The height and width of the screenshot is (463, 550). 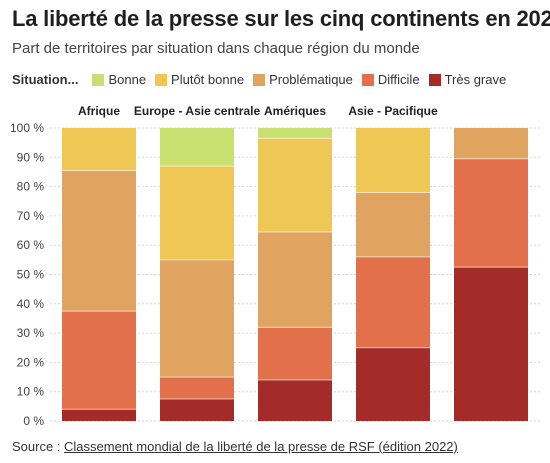 What do you see at coordinates (31, 157) in the screenshot?
I see `y-tick-label: 90 %` at bounding box center [31, 157].